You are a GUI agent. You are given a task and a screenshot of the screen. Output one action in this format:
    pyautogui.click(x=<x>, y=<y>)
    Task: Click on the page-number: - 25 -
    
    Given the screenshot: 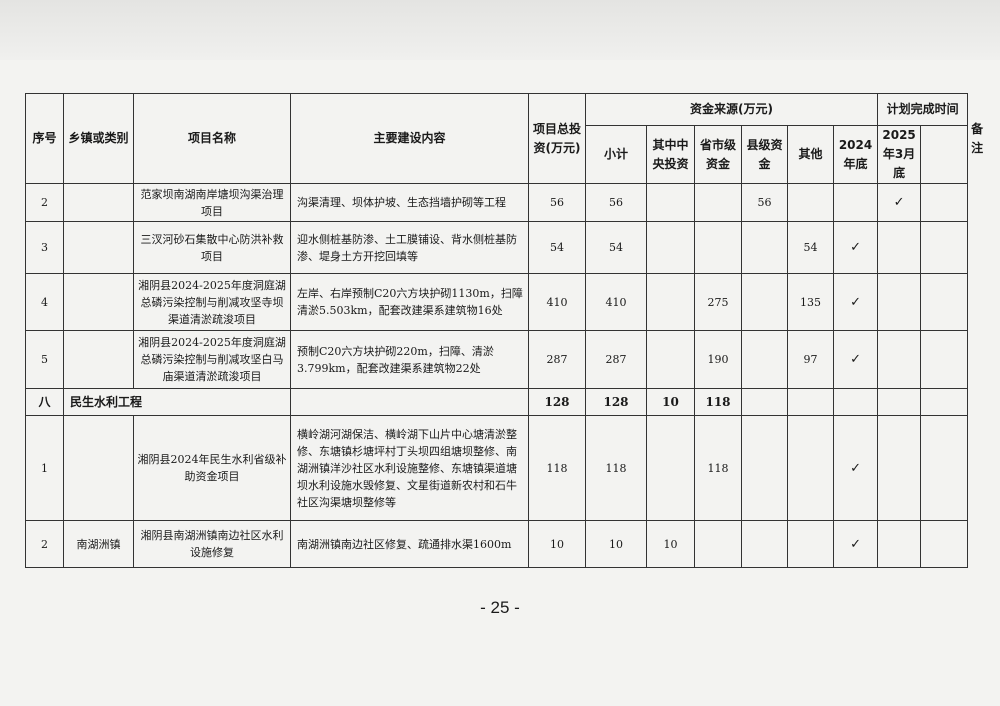 What is the action you would take?
    pyautogui.click(x=500, y=607)
    